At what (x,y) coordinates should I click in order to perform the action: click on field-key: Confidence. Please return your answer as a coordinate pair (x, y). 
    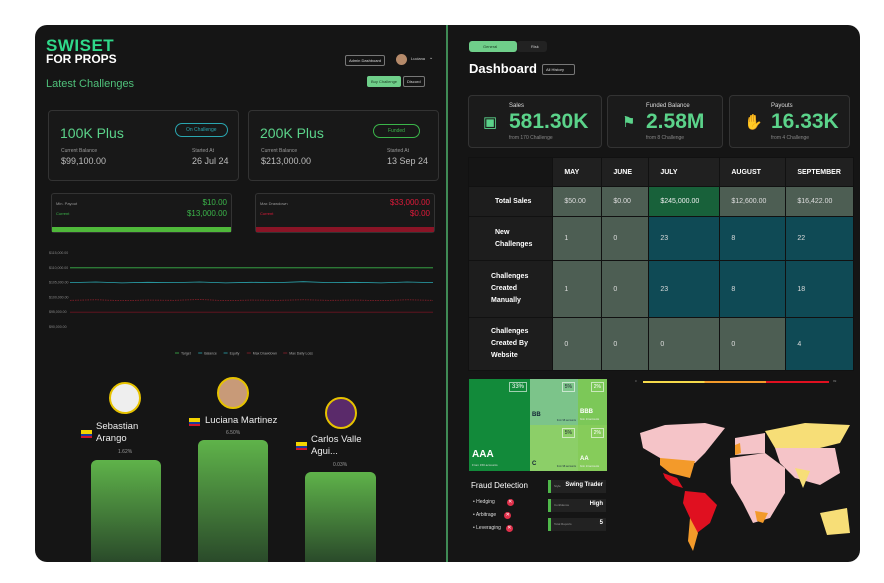
    Looking at the image, I should click on (562, 505).